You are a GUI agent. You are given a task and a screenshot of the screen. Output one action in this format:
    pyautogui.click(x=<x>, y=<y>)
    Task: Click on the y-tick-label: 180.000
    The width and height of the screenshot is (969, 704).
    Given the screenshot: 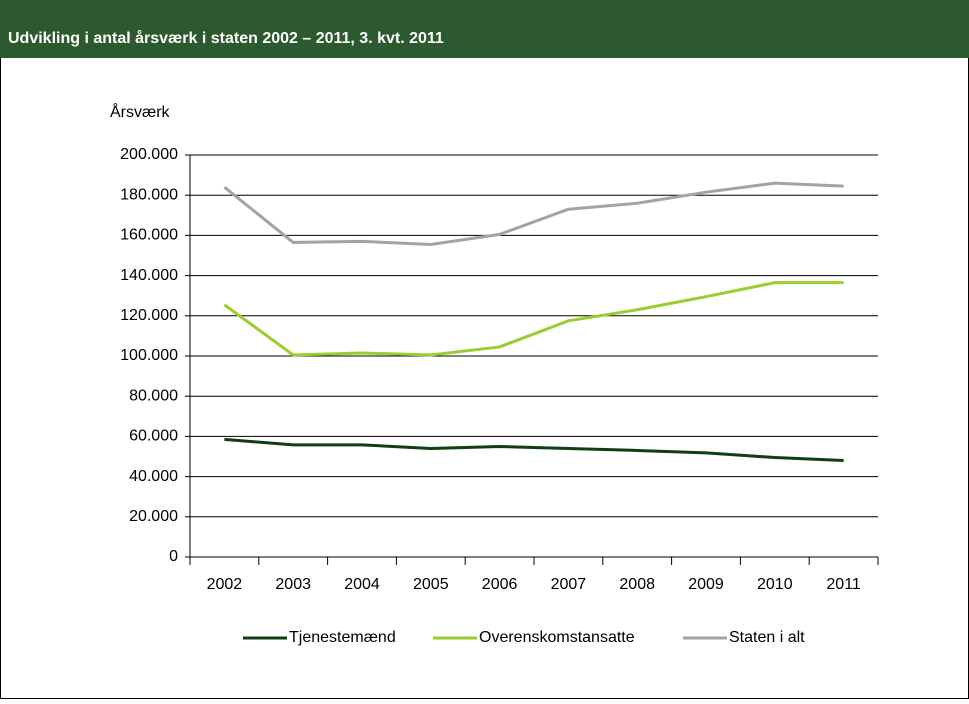 What is the action you would take?
    pyautogui.click(x=149, y=194)
    